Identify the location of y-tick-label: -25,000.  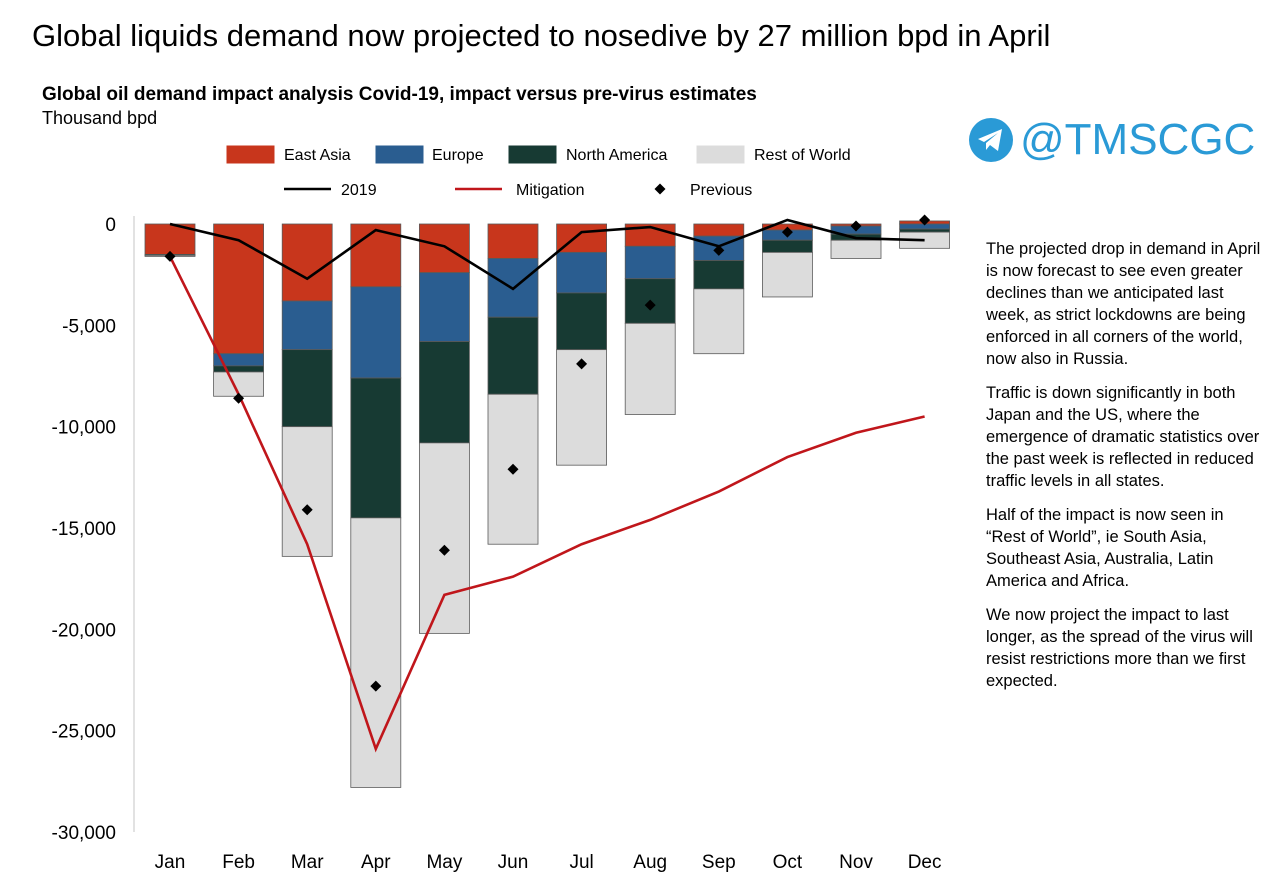
(84, 732).